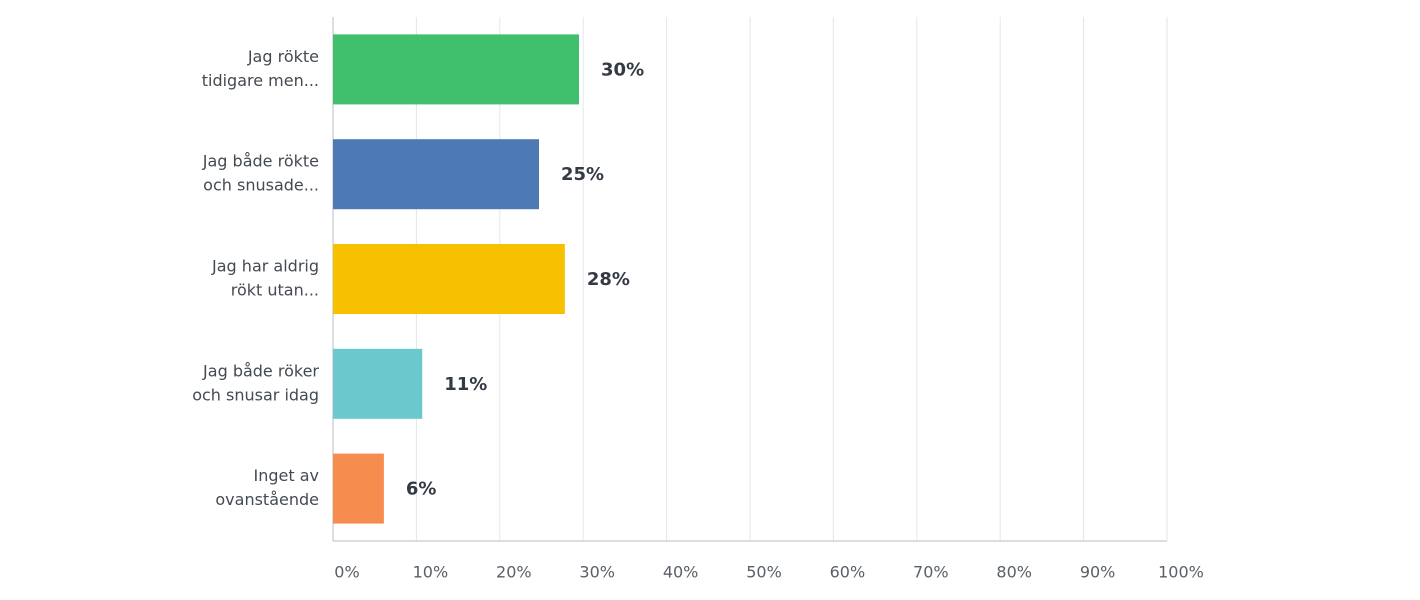  I want to click on y-tick-label: Jag både rökte, so click(260, 161).